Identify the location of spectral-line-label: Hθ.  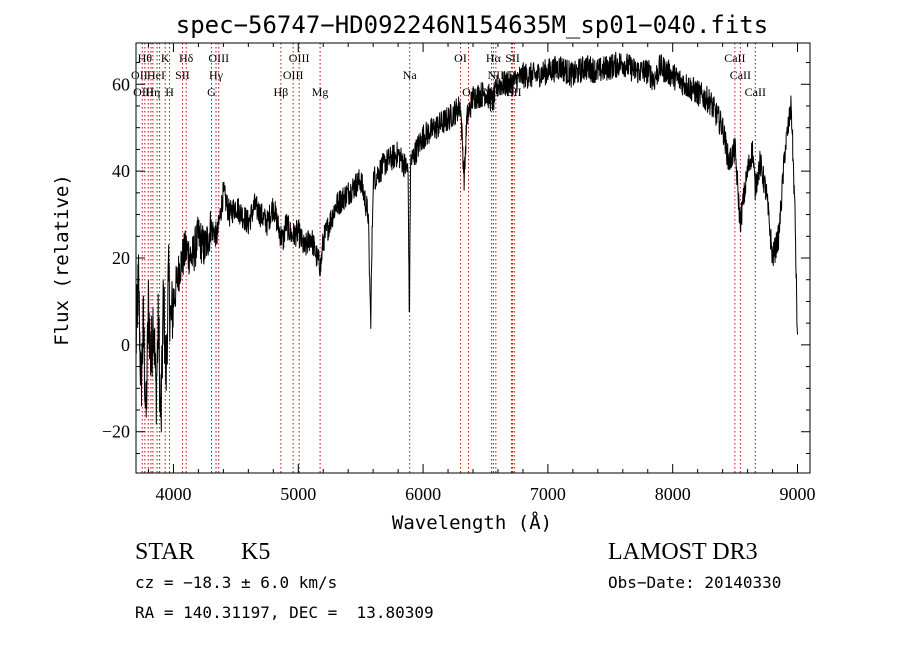
(145, 58).